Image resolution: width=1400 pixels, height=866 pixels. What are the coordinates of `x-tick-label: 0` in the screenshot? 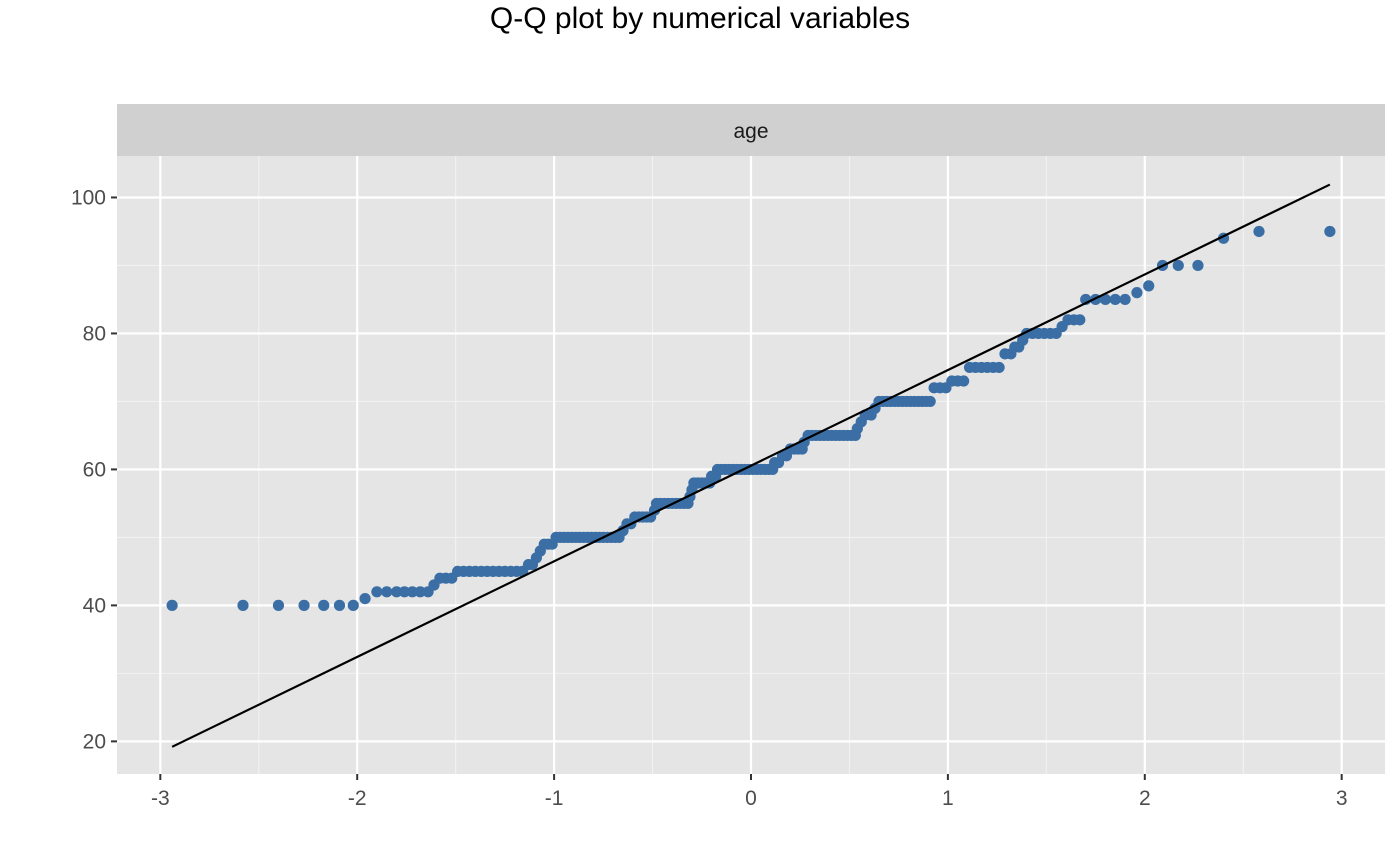 It's located at (751, 798).